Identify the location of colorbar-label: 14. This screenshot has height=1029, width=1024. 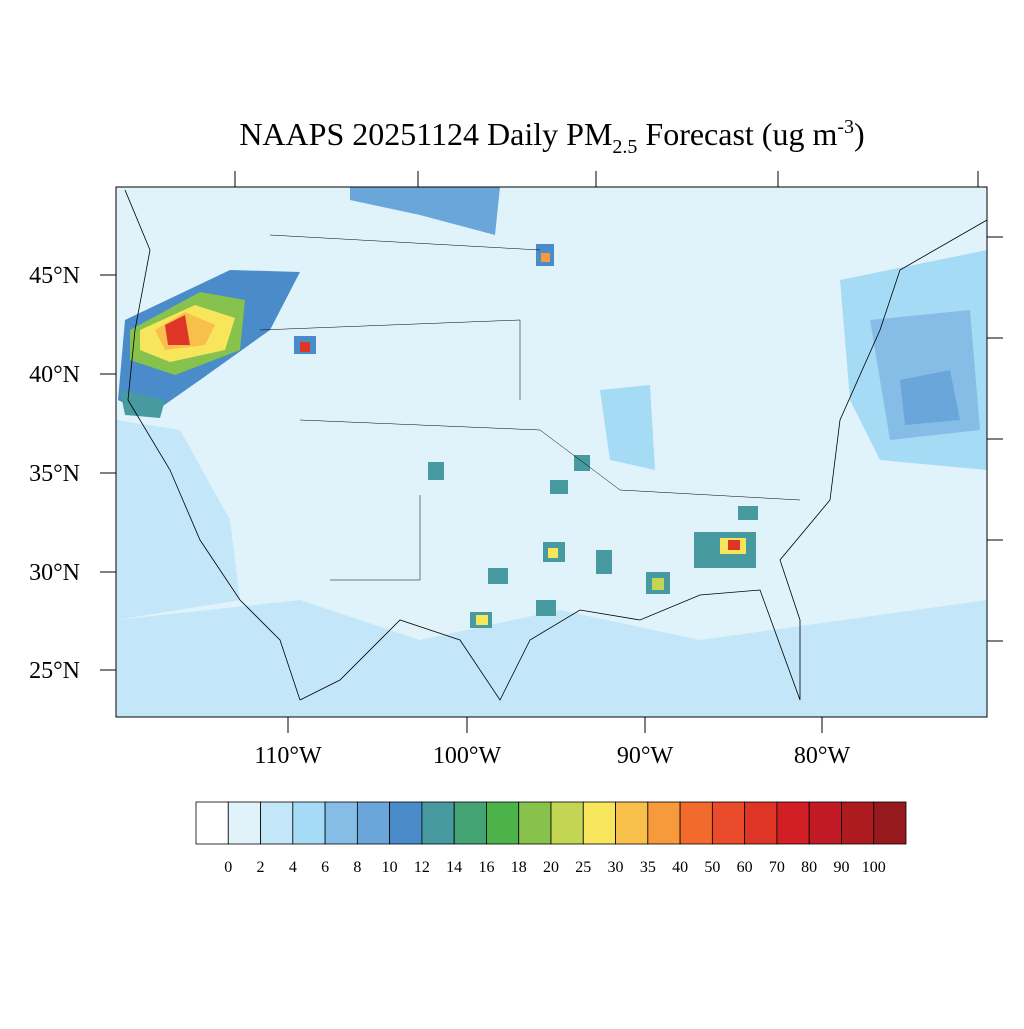
(454, 867).